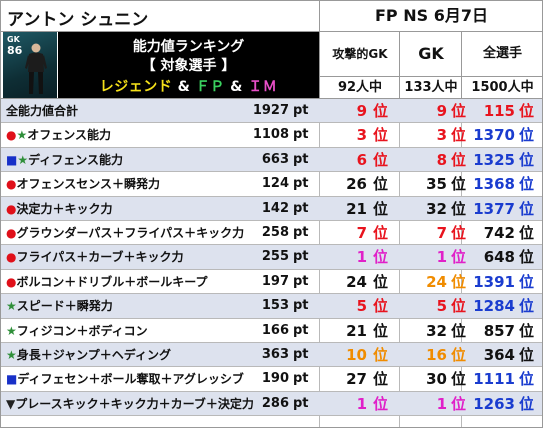 This screenshot has width=543, height=428. I want to click on row-mark: ■★, so click(17, 160).